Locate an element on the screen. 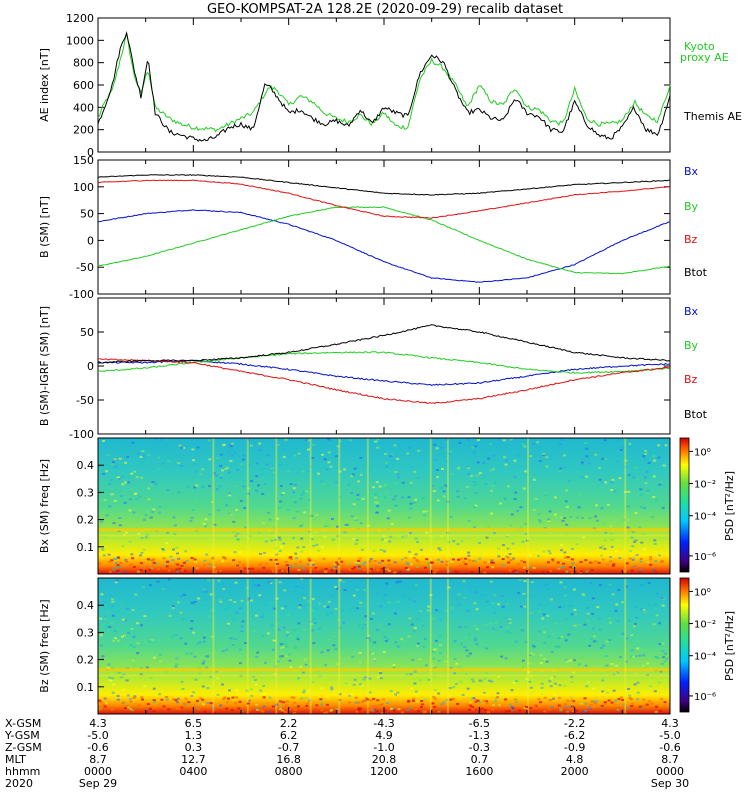  y-tick-label: 600 is located at coordinates (83, 85).